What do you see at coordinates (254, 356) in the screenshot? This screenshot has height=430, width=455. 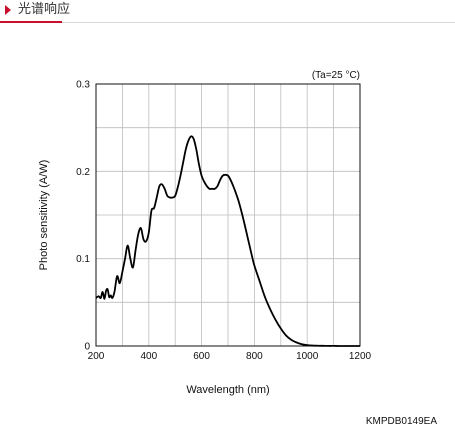 I see `x-tick-label: 800` at bounding box center [254, 356].